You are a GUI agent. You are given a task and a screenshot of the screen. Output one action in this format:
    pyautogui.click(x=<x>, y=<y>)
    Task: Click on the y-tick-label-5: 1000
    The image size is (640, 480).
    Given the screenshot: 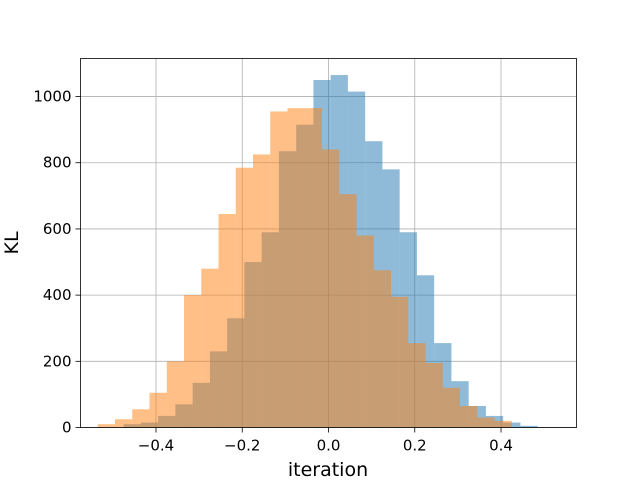 What is the action you would take?
    pyautogui.click(x=52, y=97)
    